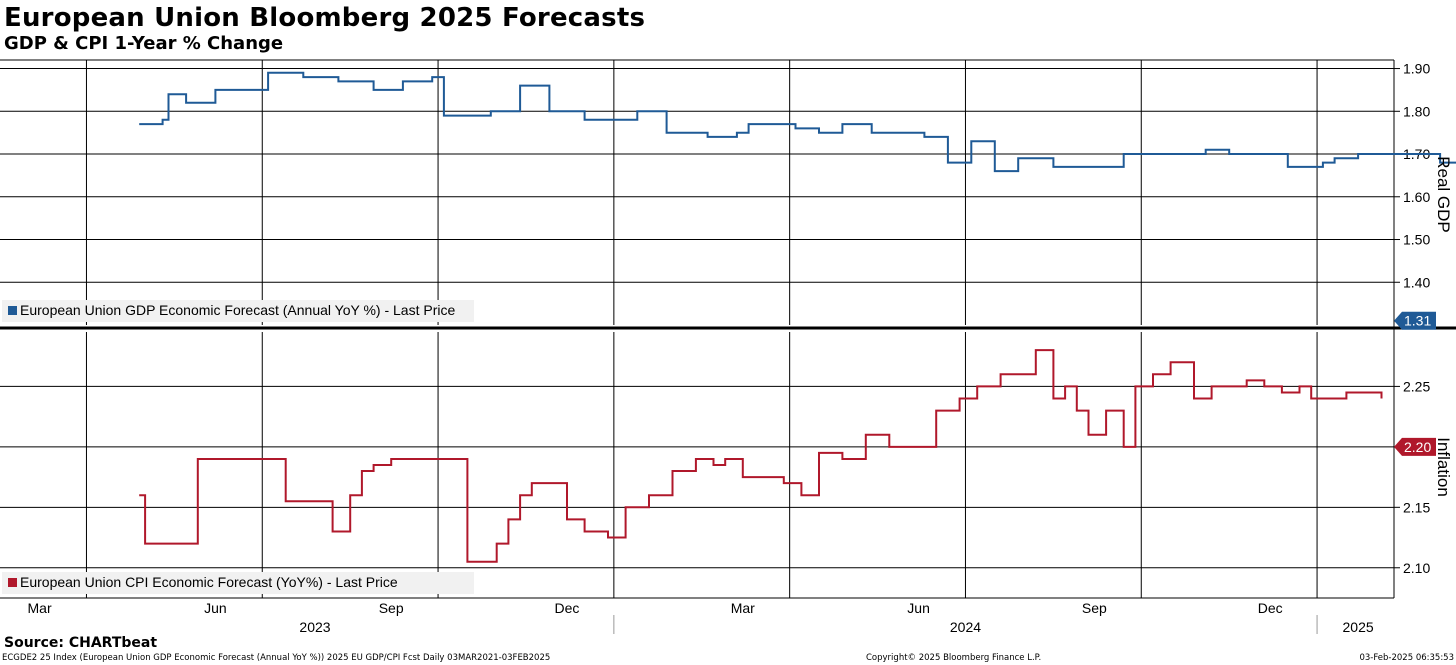  Describe the element at coordinates (1270, 608) in the screenshot. I see `x-tick-label-7: Dec` at that location.